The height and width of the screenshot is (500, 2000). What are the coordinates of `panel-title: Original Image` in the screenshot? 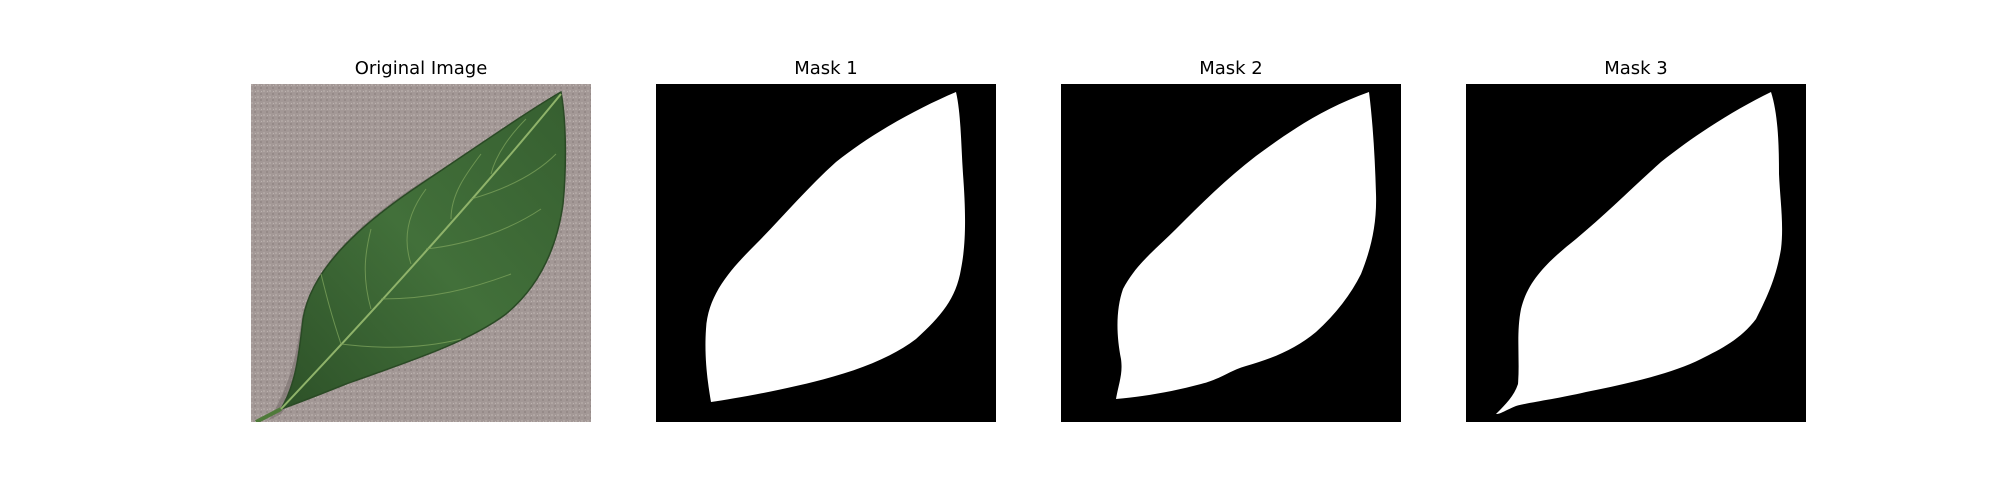 It's located at (421, 68).